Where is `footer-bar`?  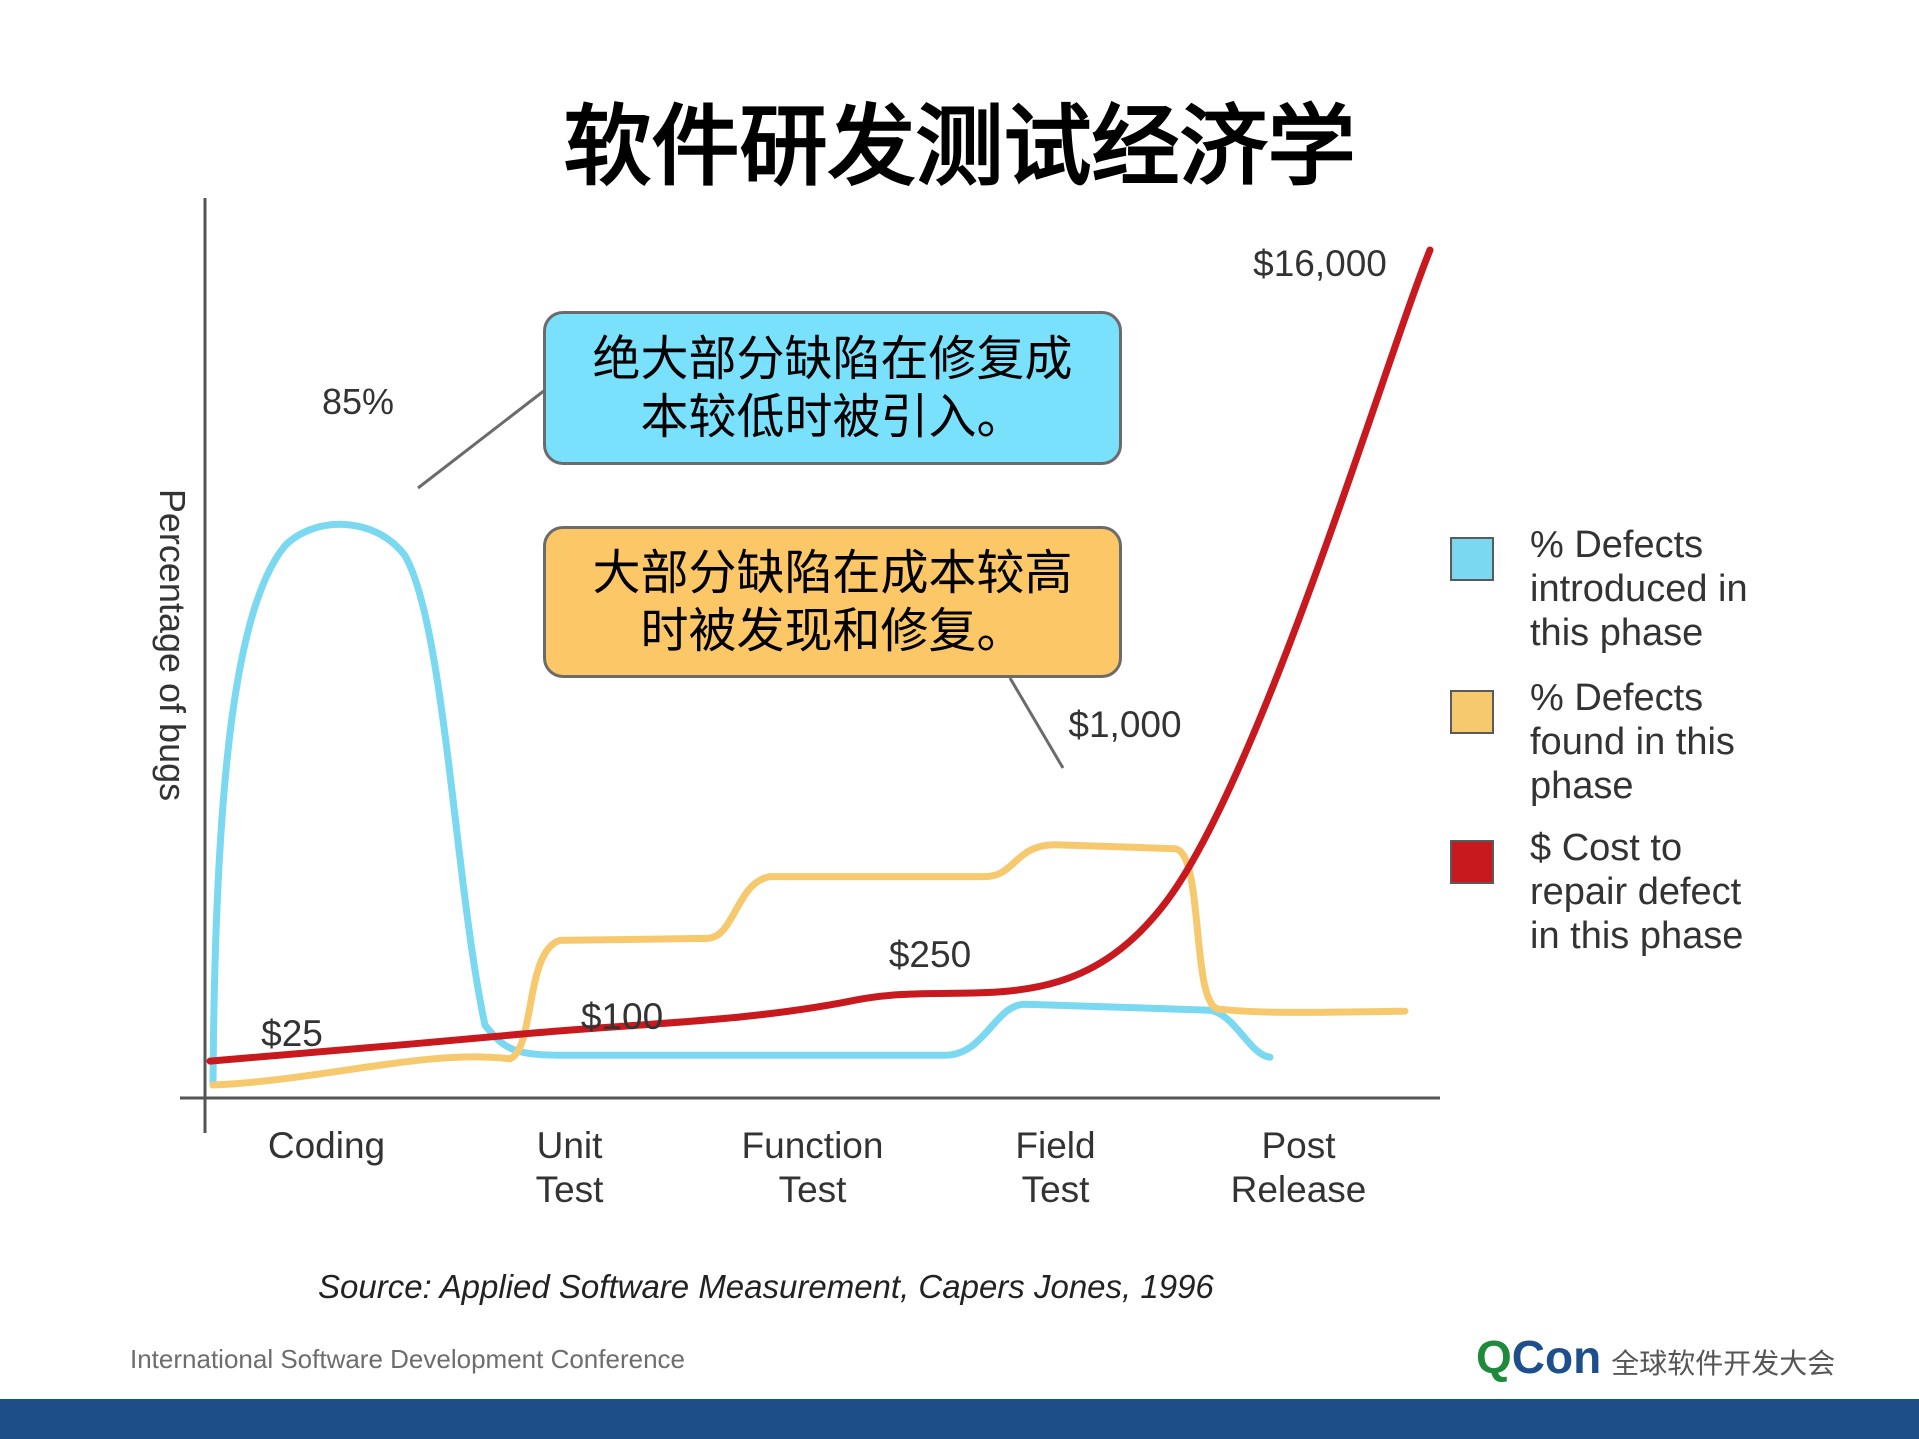
footer-bar is located at coordinates (959, 1419).